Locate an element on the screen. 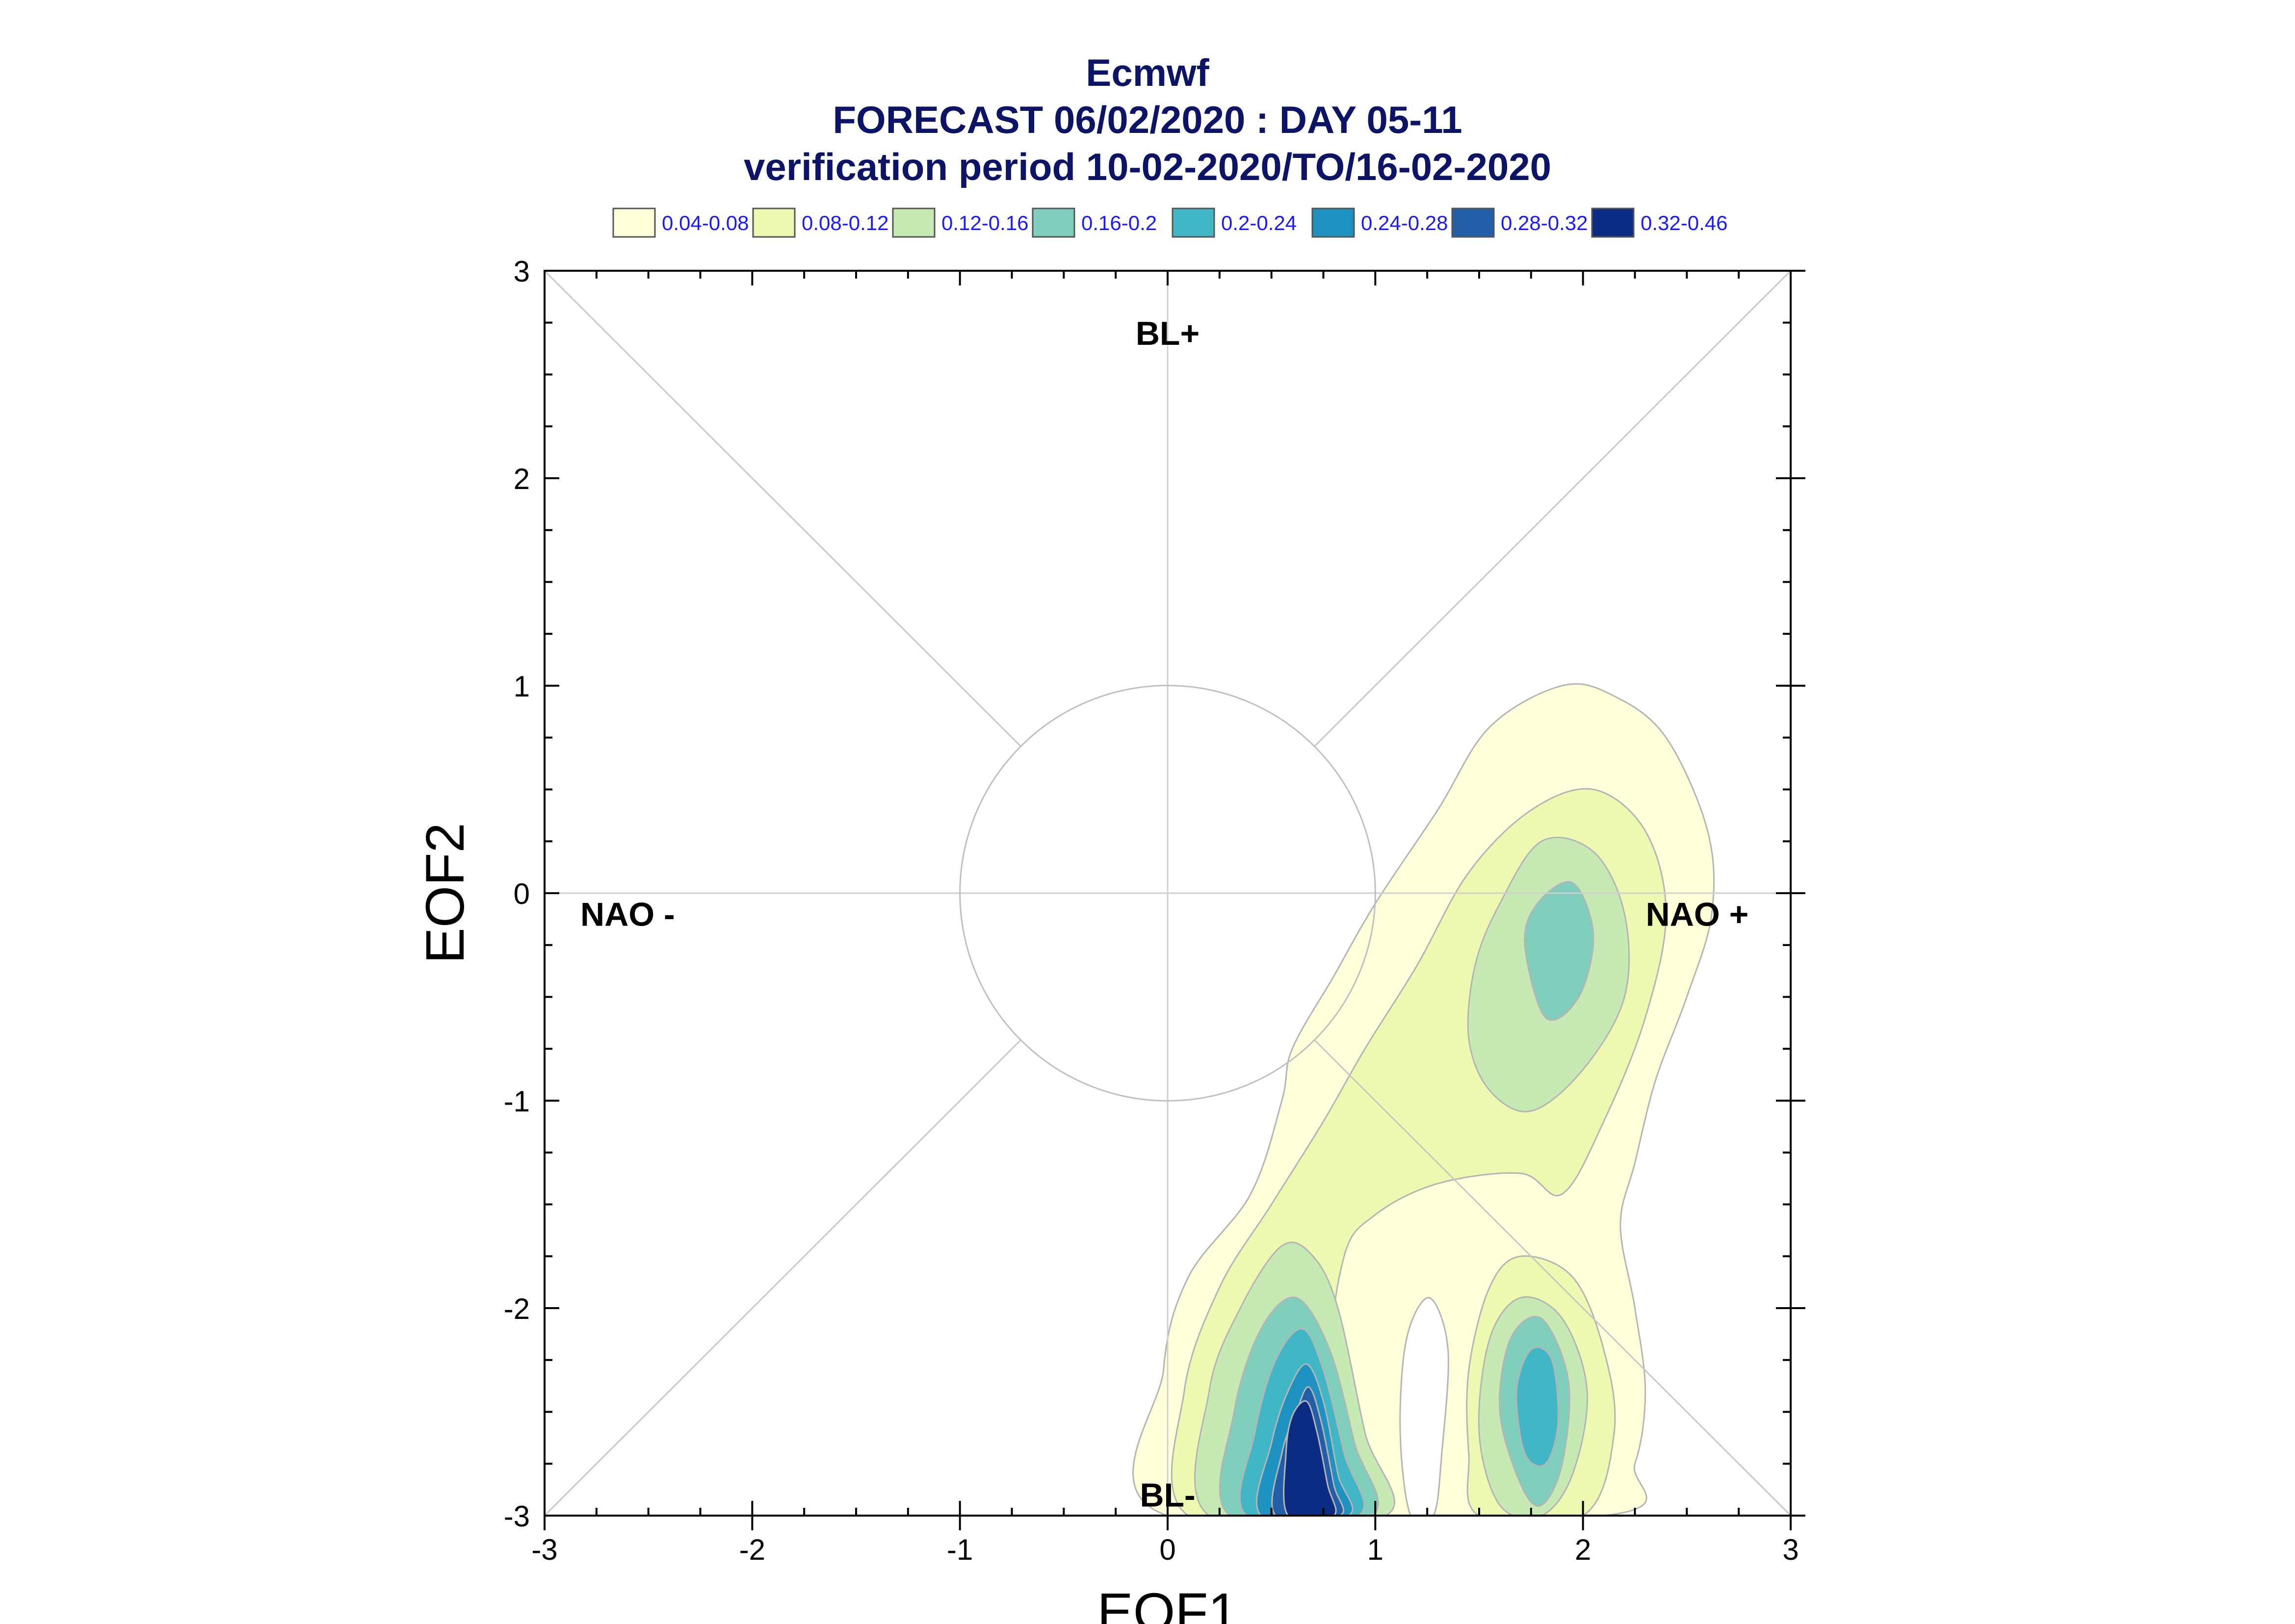  unit-circle is located at coordinates (1168, 893).